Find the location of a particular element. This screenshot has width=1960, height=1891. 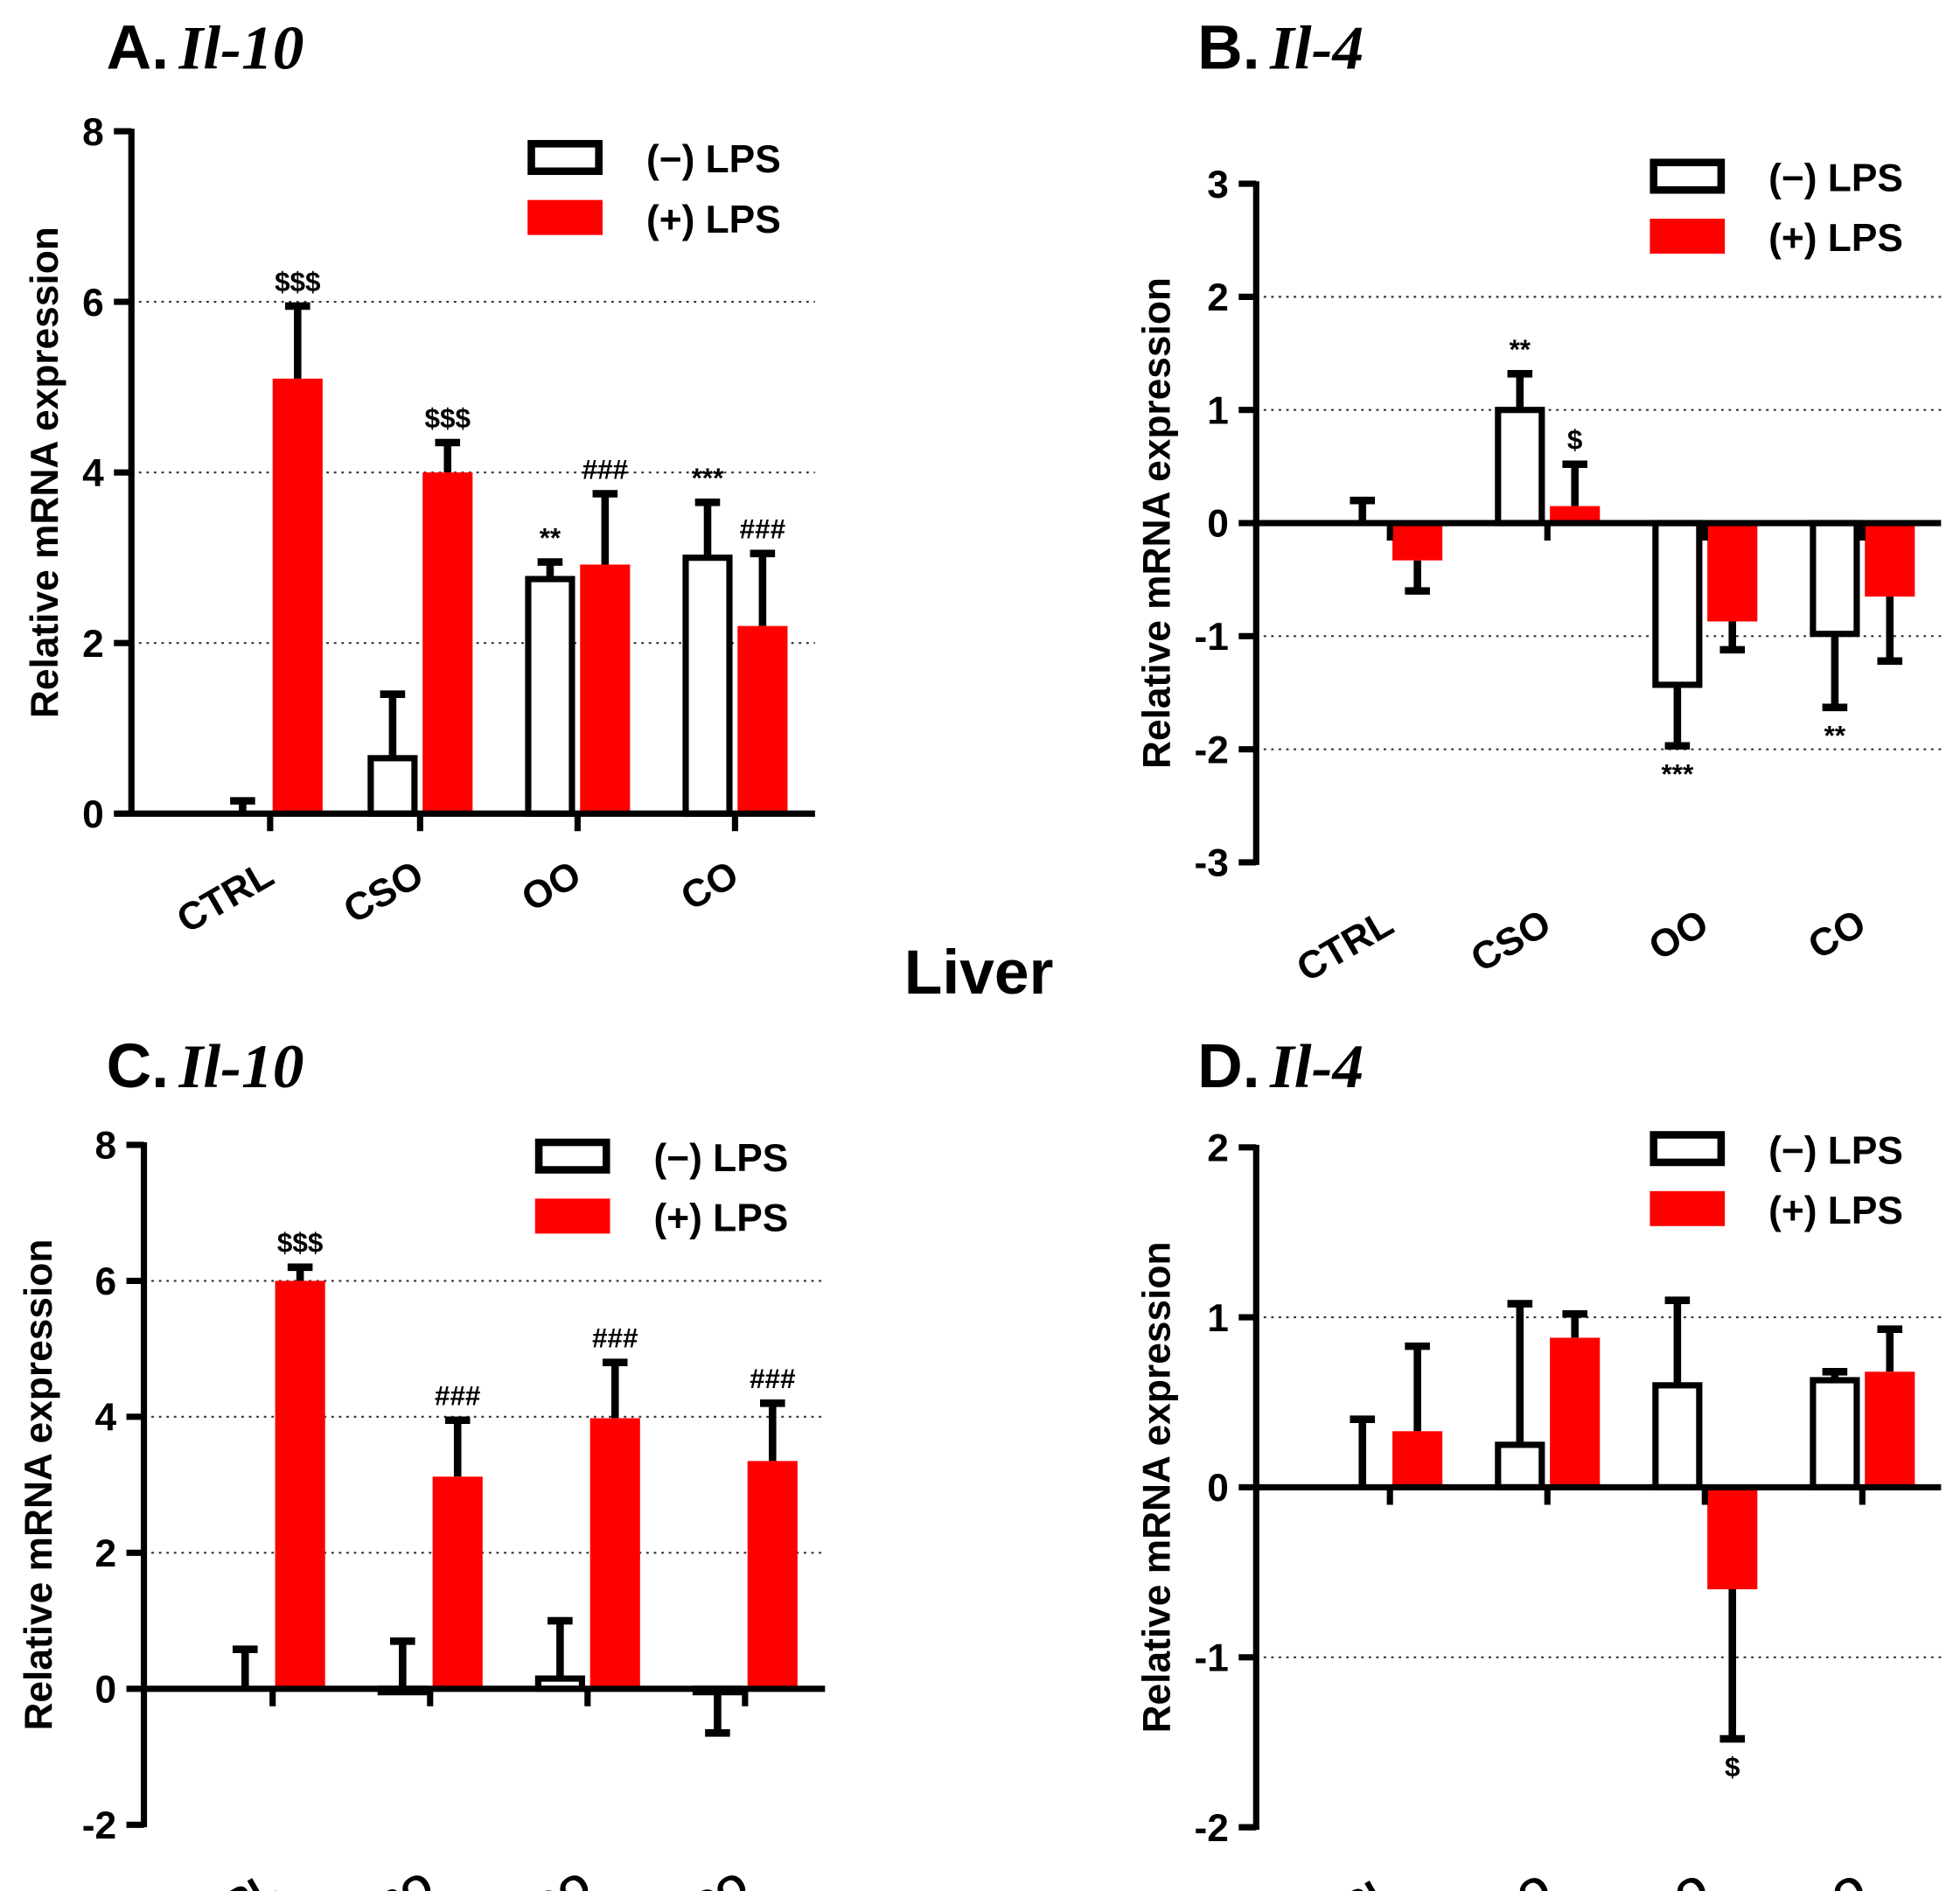

panel-title: C. Il-10 is located at coordinates (205, 1066).